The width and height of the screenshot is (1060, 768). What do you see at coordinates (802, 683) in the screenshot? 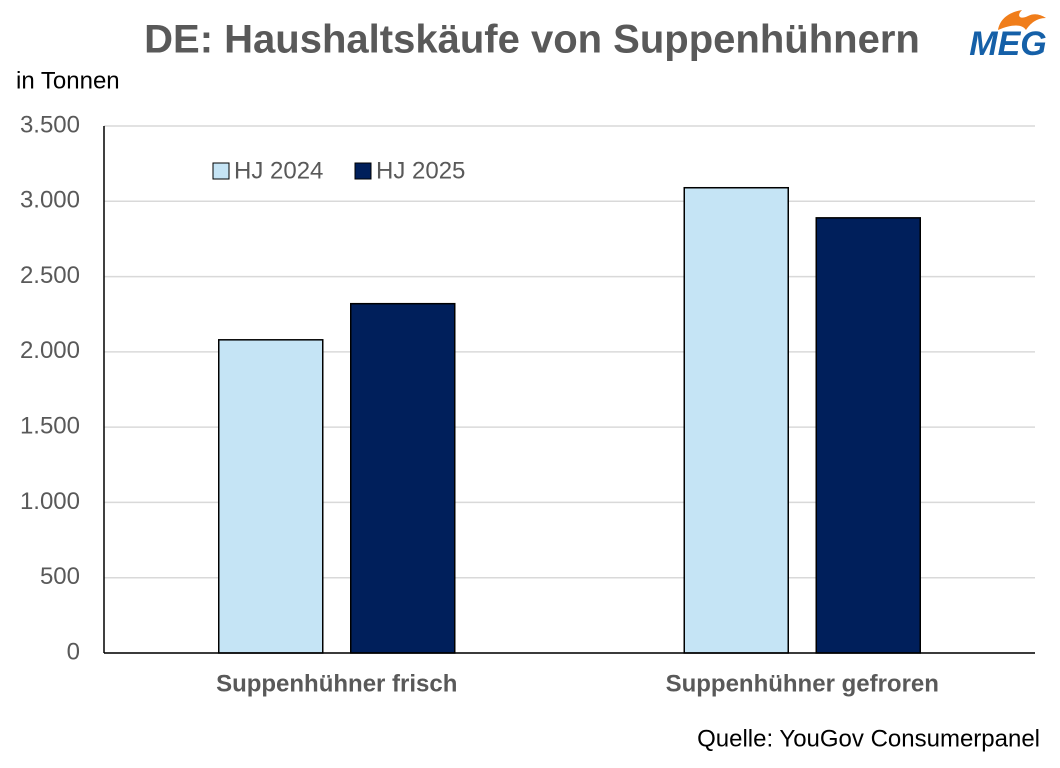
I see `x-tick-label: Suppenhühner gefroren` at bounding box center [802, 683].